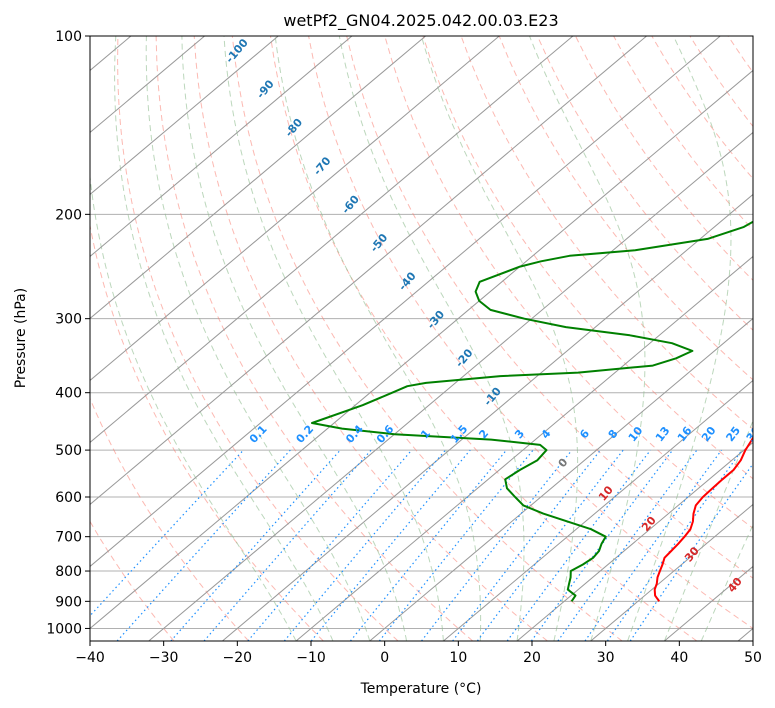 The width and height of the screenshot is (775, 708). What do you see at coordinates (754, 434) in the screenshot?
I see `mixing-ratio-label: 30` at bounding box center [754, 434].